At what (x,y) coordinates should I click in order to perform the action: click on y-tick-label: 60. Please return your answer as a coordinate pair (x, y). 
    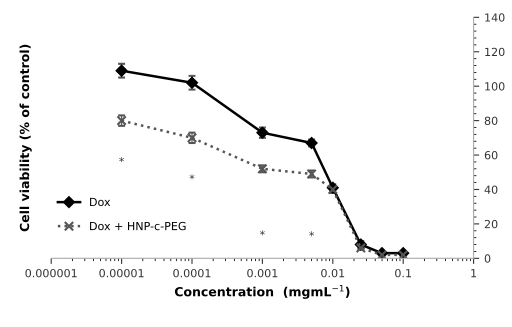
    Looking at the image, I should click on (491, 155).